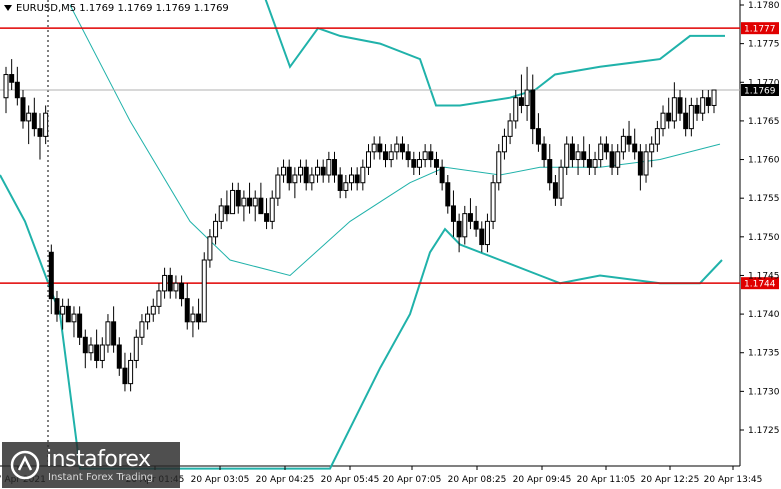 This screenshot has width=781, height=489. What do you see at coordinates (542, 480) in the screenshot?
I see `time-tick-label: 20 Apr 09:45` at bounding box center [542, 480].